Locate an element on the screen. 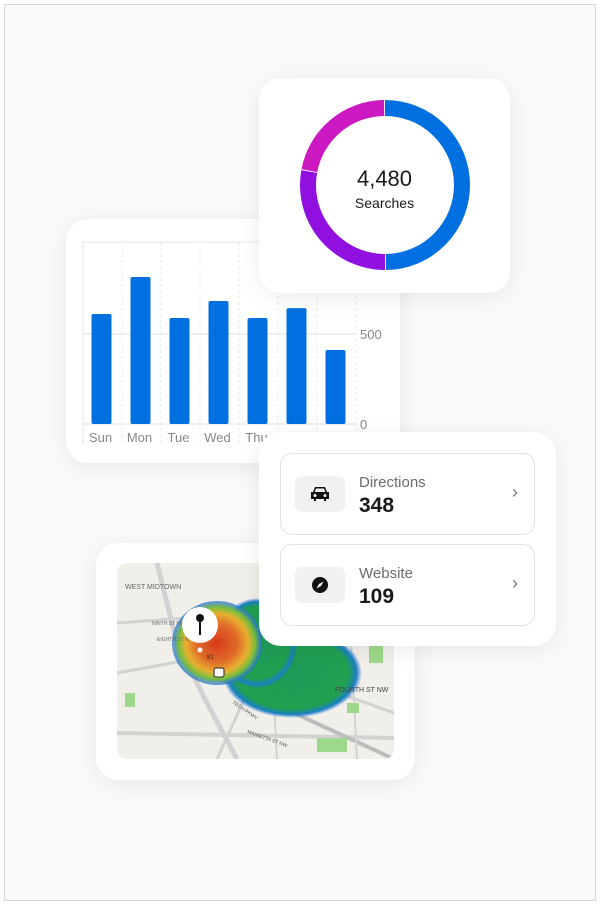  compass-icon is located at coordinates (320, 585).